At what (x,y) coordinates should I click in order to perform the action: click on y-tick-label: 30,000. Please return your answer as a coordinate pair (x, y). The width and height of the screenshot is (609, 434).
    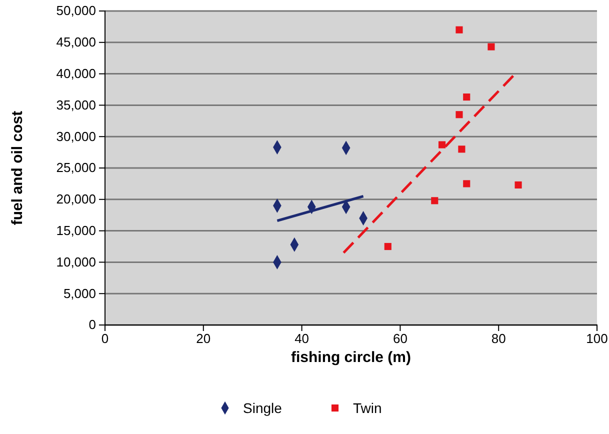
    Looking at the image, I should click on (76, 136).